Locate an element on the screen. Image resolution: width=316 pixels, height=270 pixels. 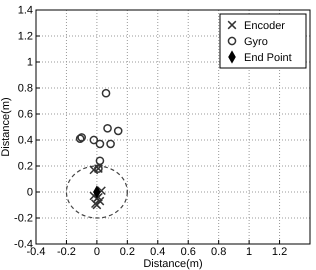
y-tick-label: 1 is located at coordinates (29, 62).